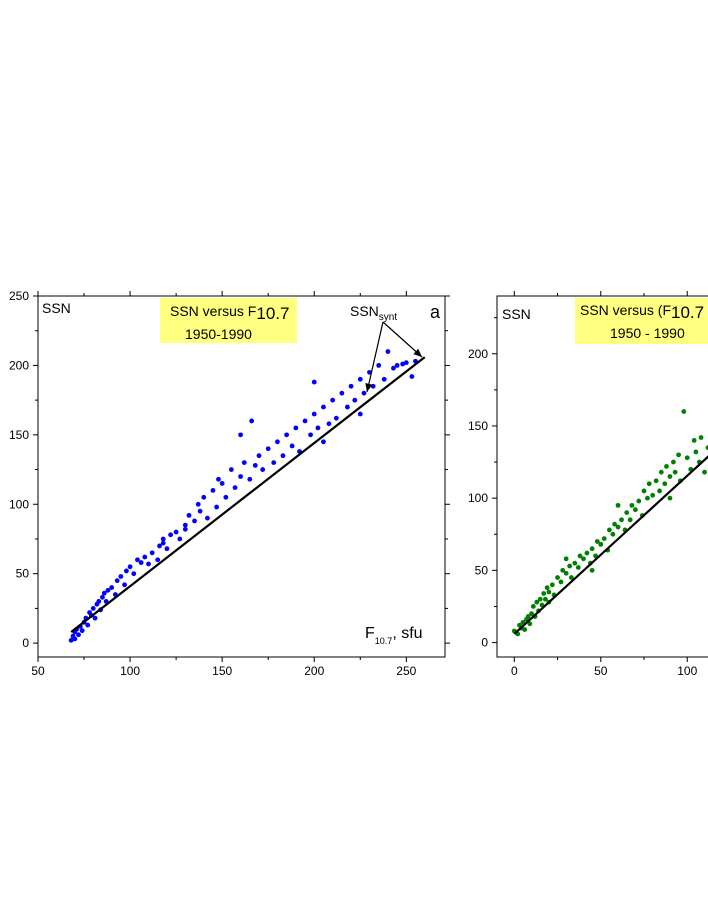  What do you see at coordinates (218, 334) in the screenshot?
I see `chart-subtitle: 1950-1990` at bounding box center [218, 334].